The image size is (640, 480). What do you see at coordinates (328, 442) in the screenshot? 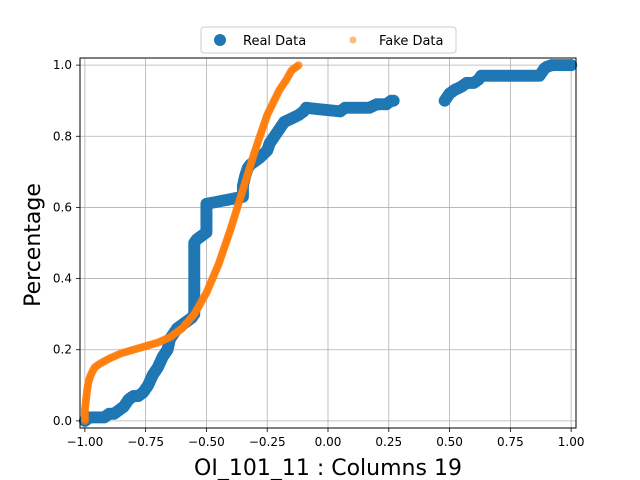
I see `x-tick-label: 0.00` at bounding box center [328, 442].